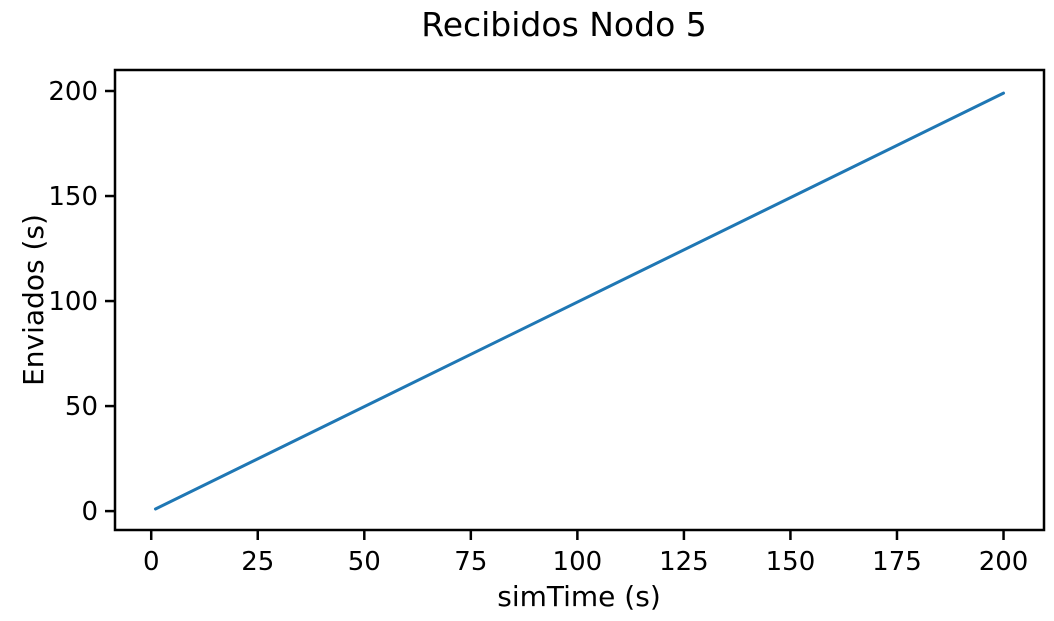 This screenshot has width=1054, height=621. What do you see at coordinates (579, 596) in the screenshot?
I see `x-axis-label: simTime (s)` at bounding box center [579, 596].